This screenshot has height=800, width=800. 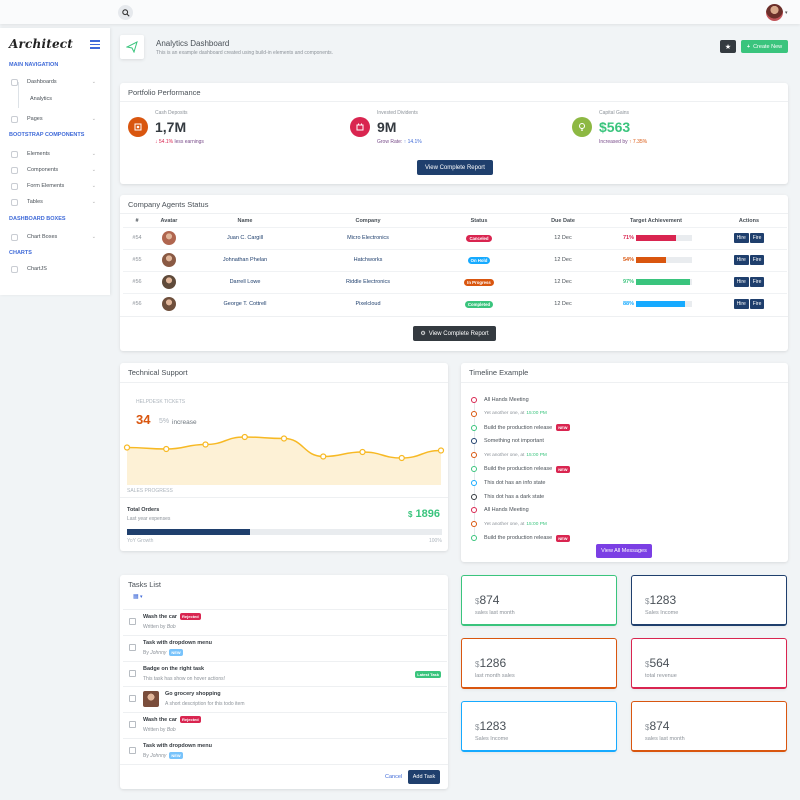 I want to click on nav-section-charts: Charts, so click(x=20, y=253).